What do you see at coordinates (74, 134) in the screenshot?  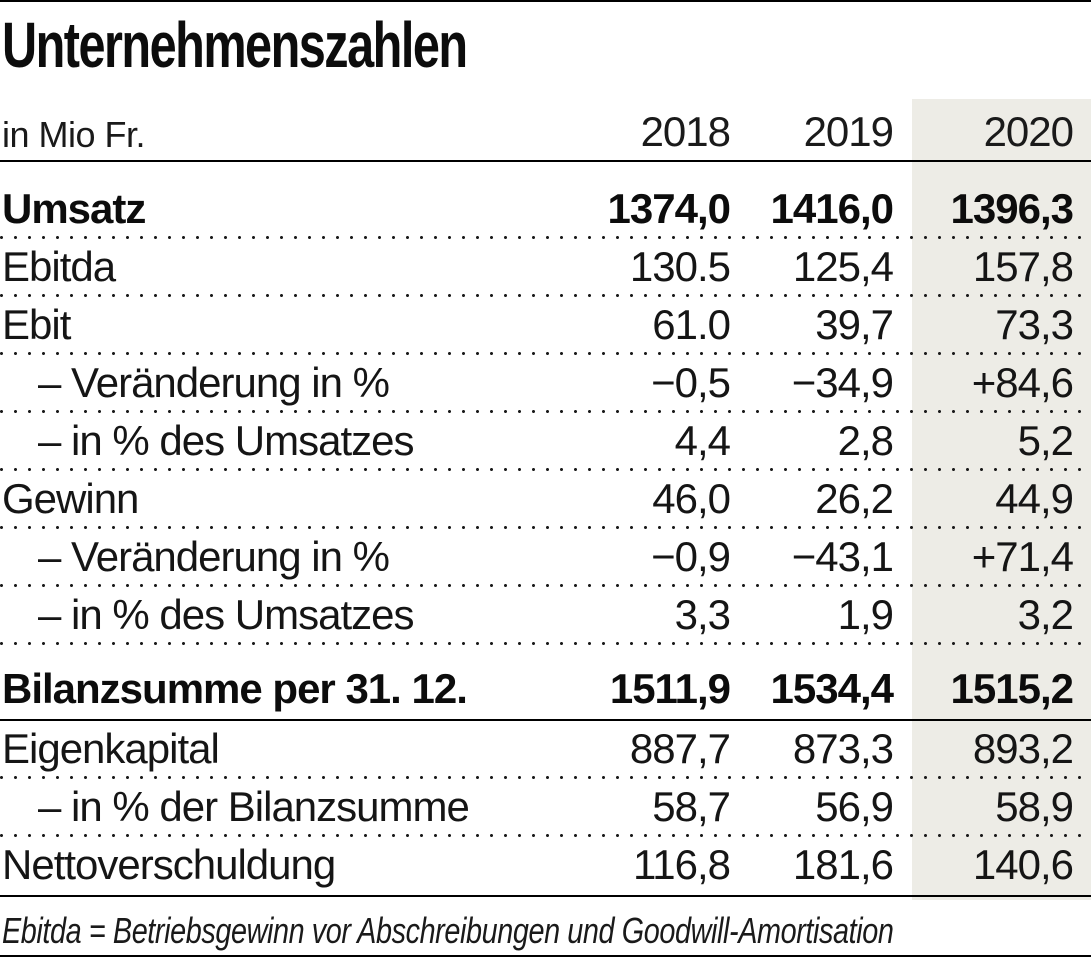 I see `unit-label: in Mio Fr.` at bounding box center [74, 134].